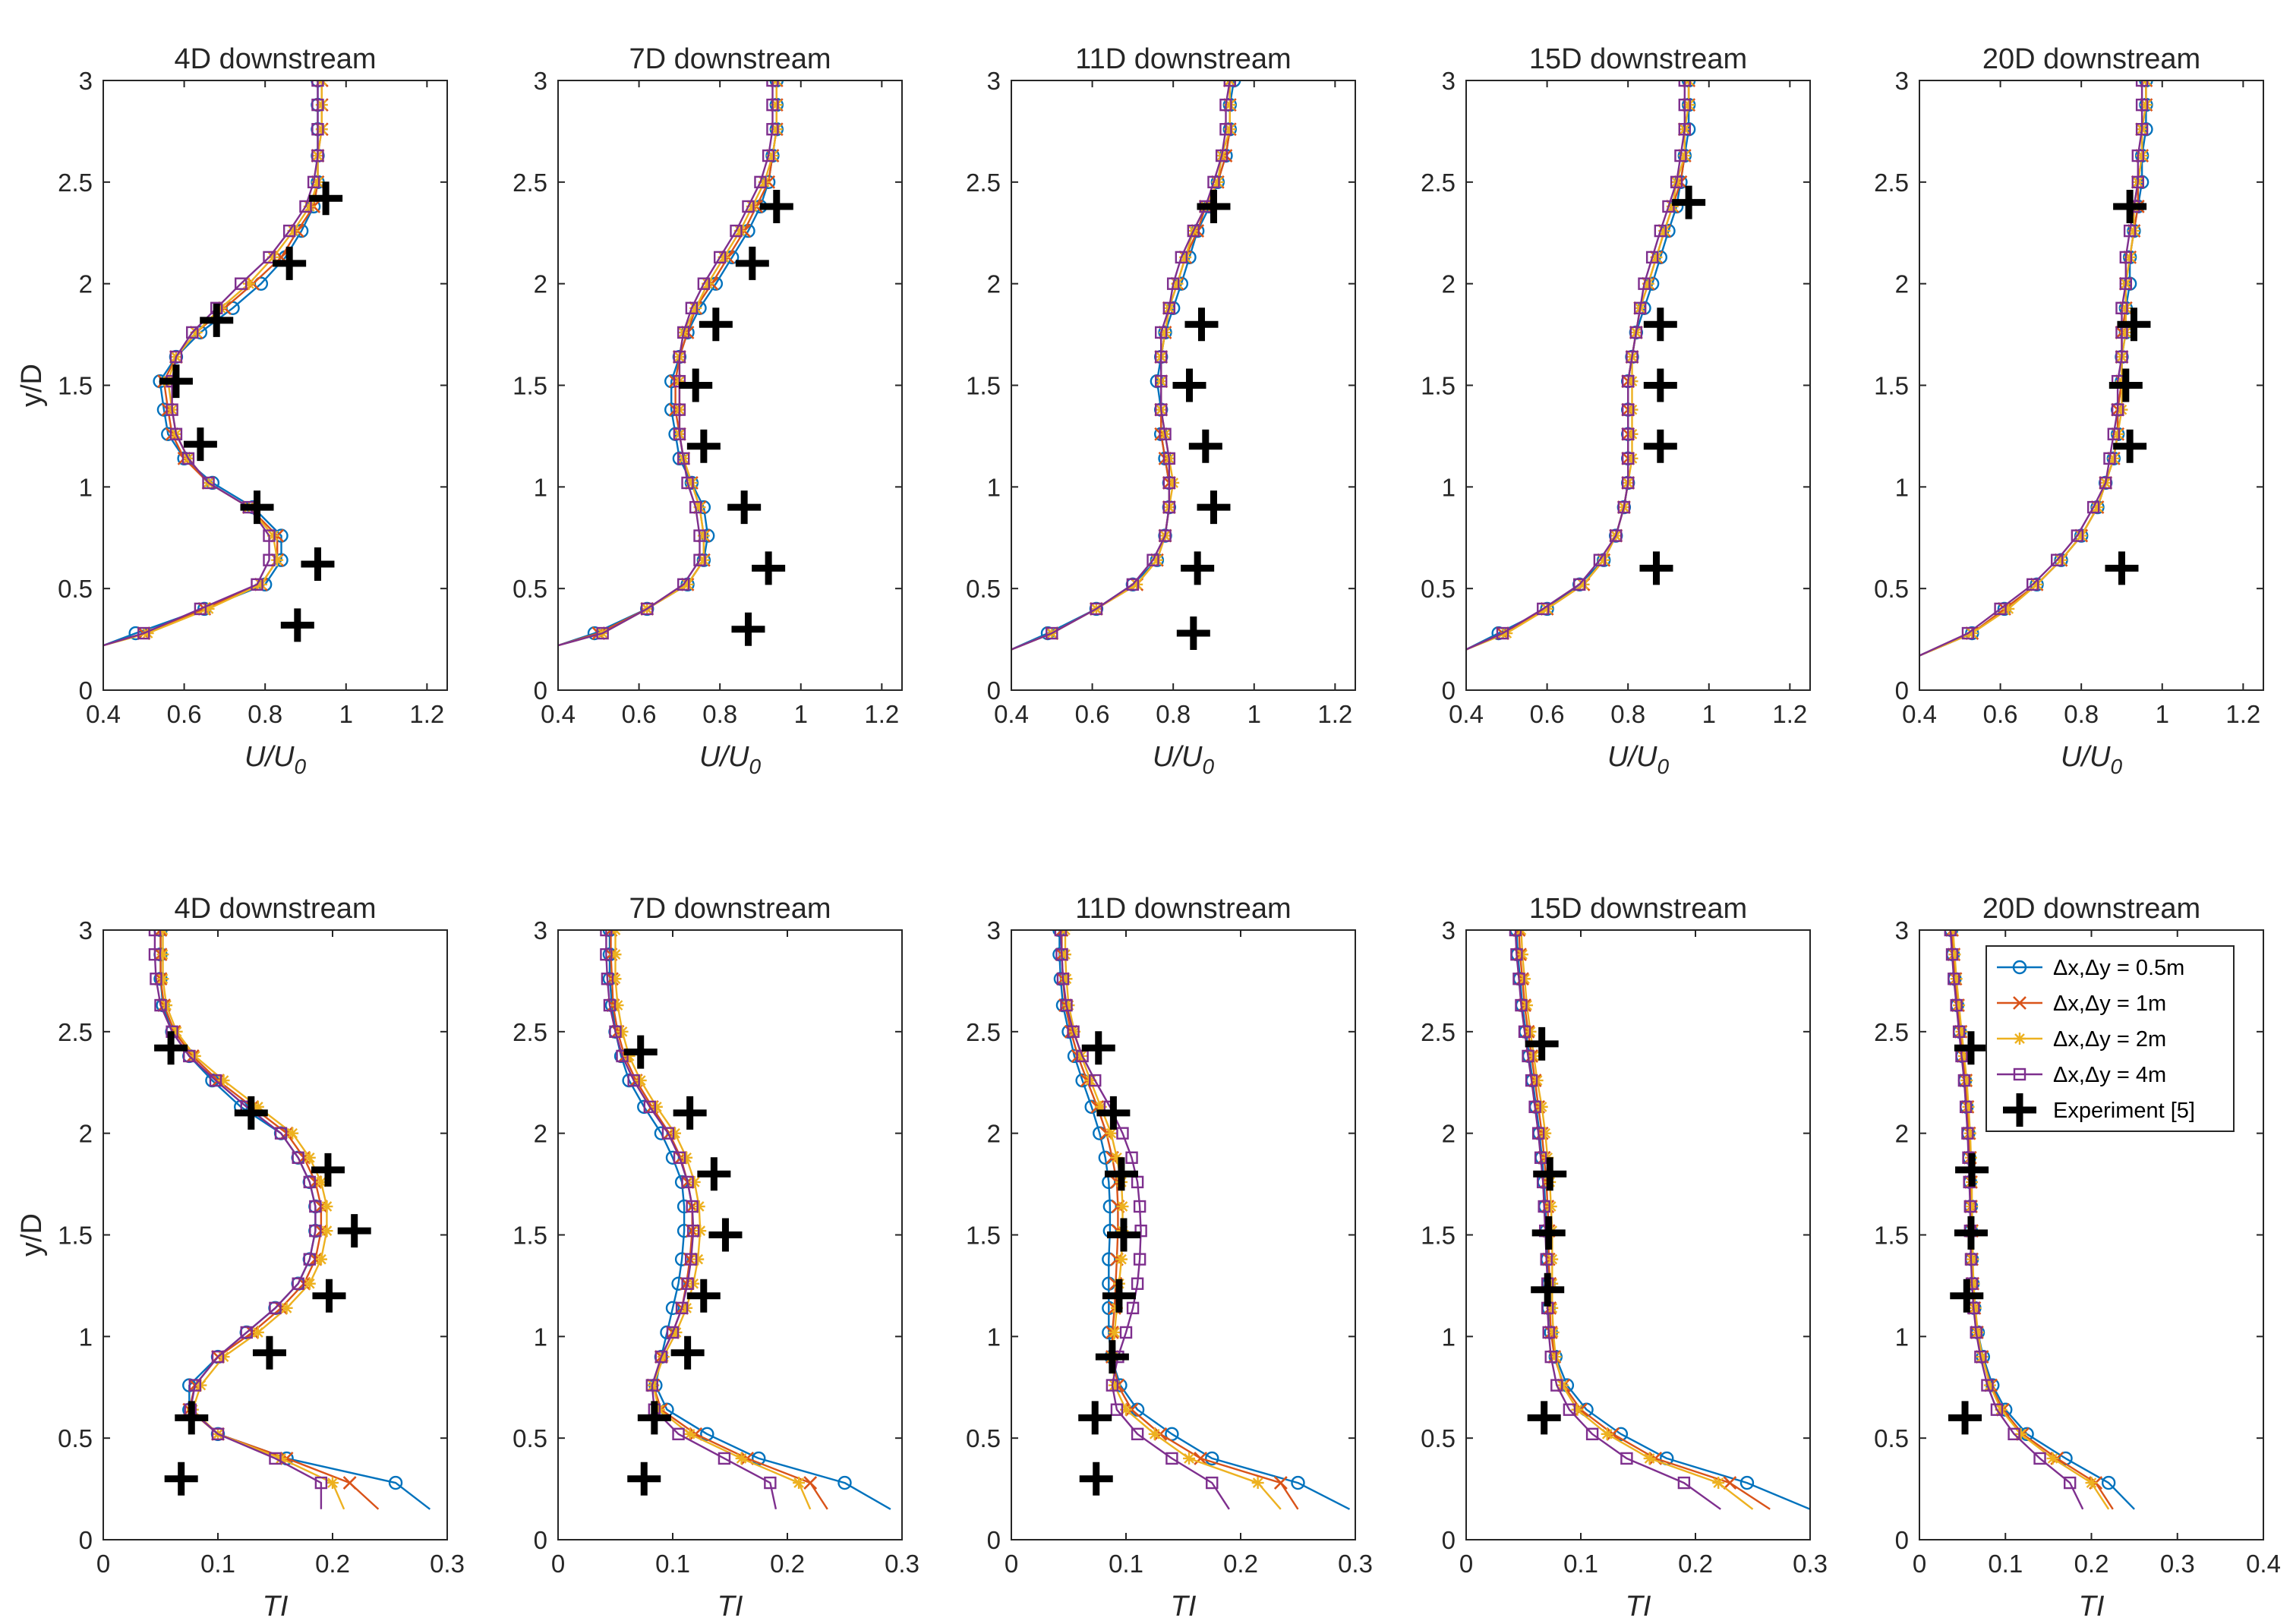  Describe the element at coordinates (983, 1236) in the screenshot. I see `y-tick-label: 1.5` at that location.